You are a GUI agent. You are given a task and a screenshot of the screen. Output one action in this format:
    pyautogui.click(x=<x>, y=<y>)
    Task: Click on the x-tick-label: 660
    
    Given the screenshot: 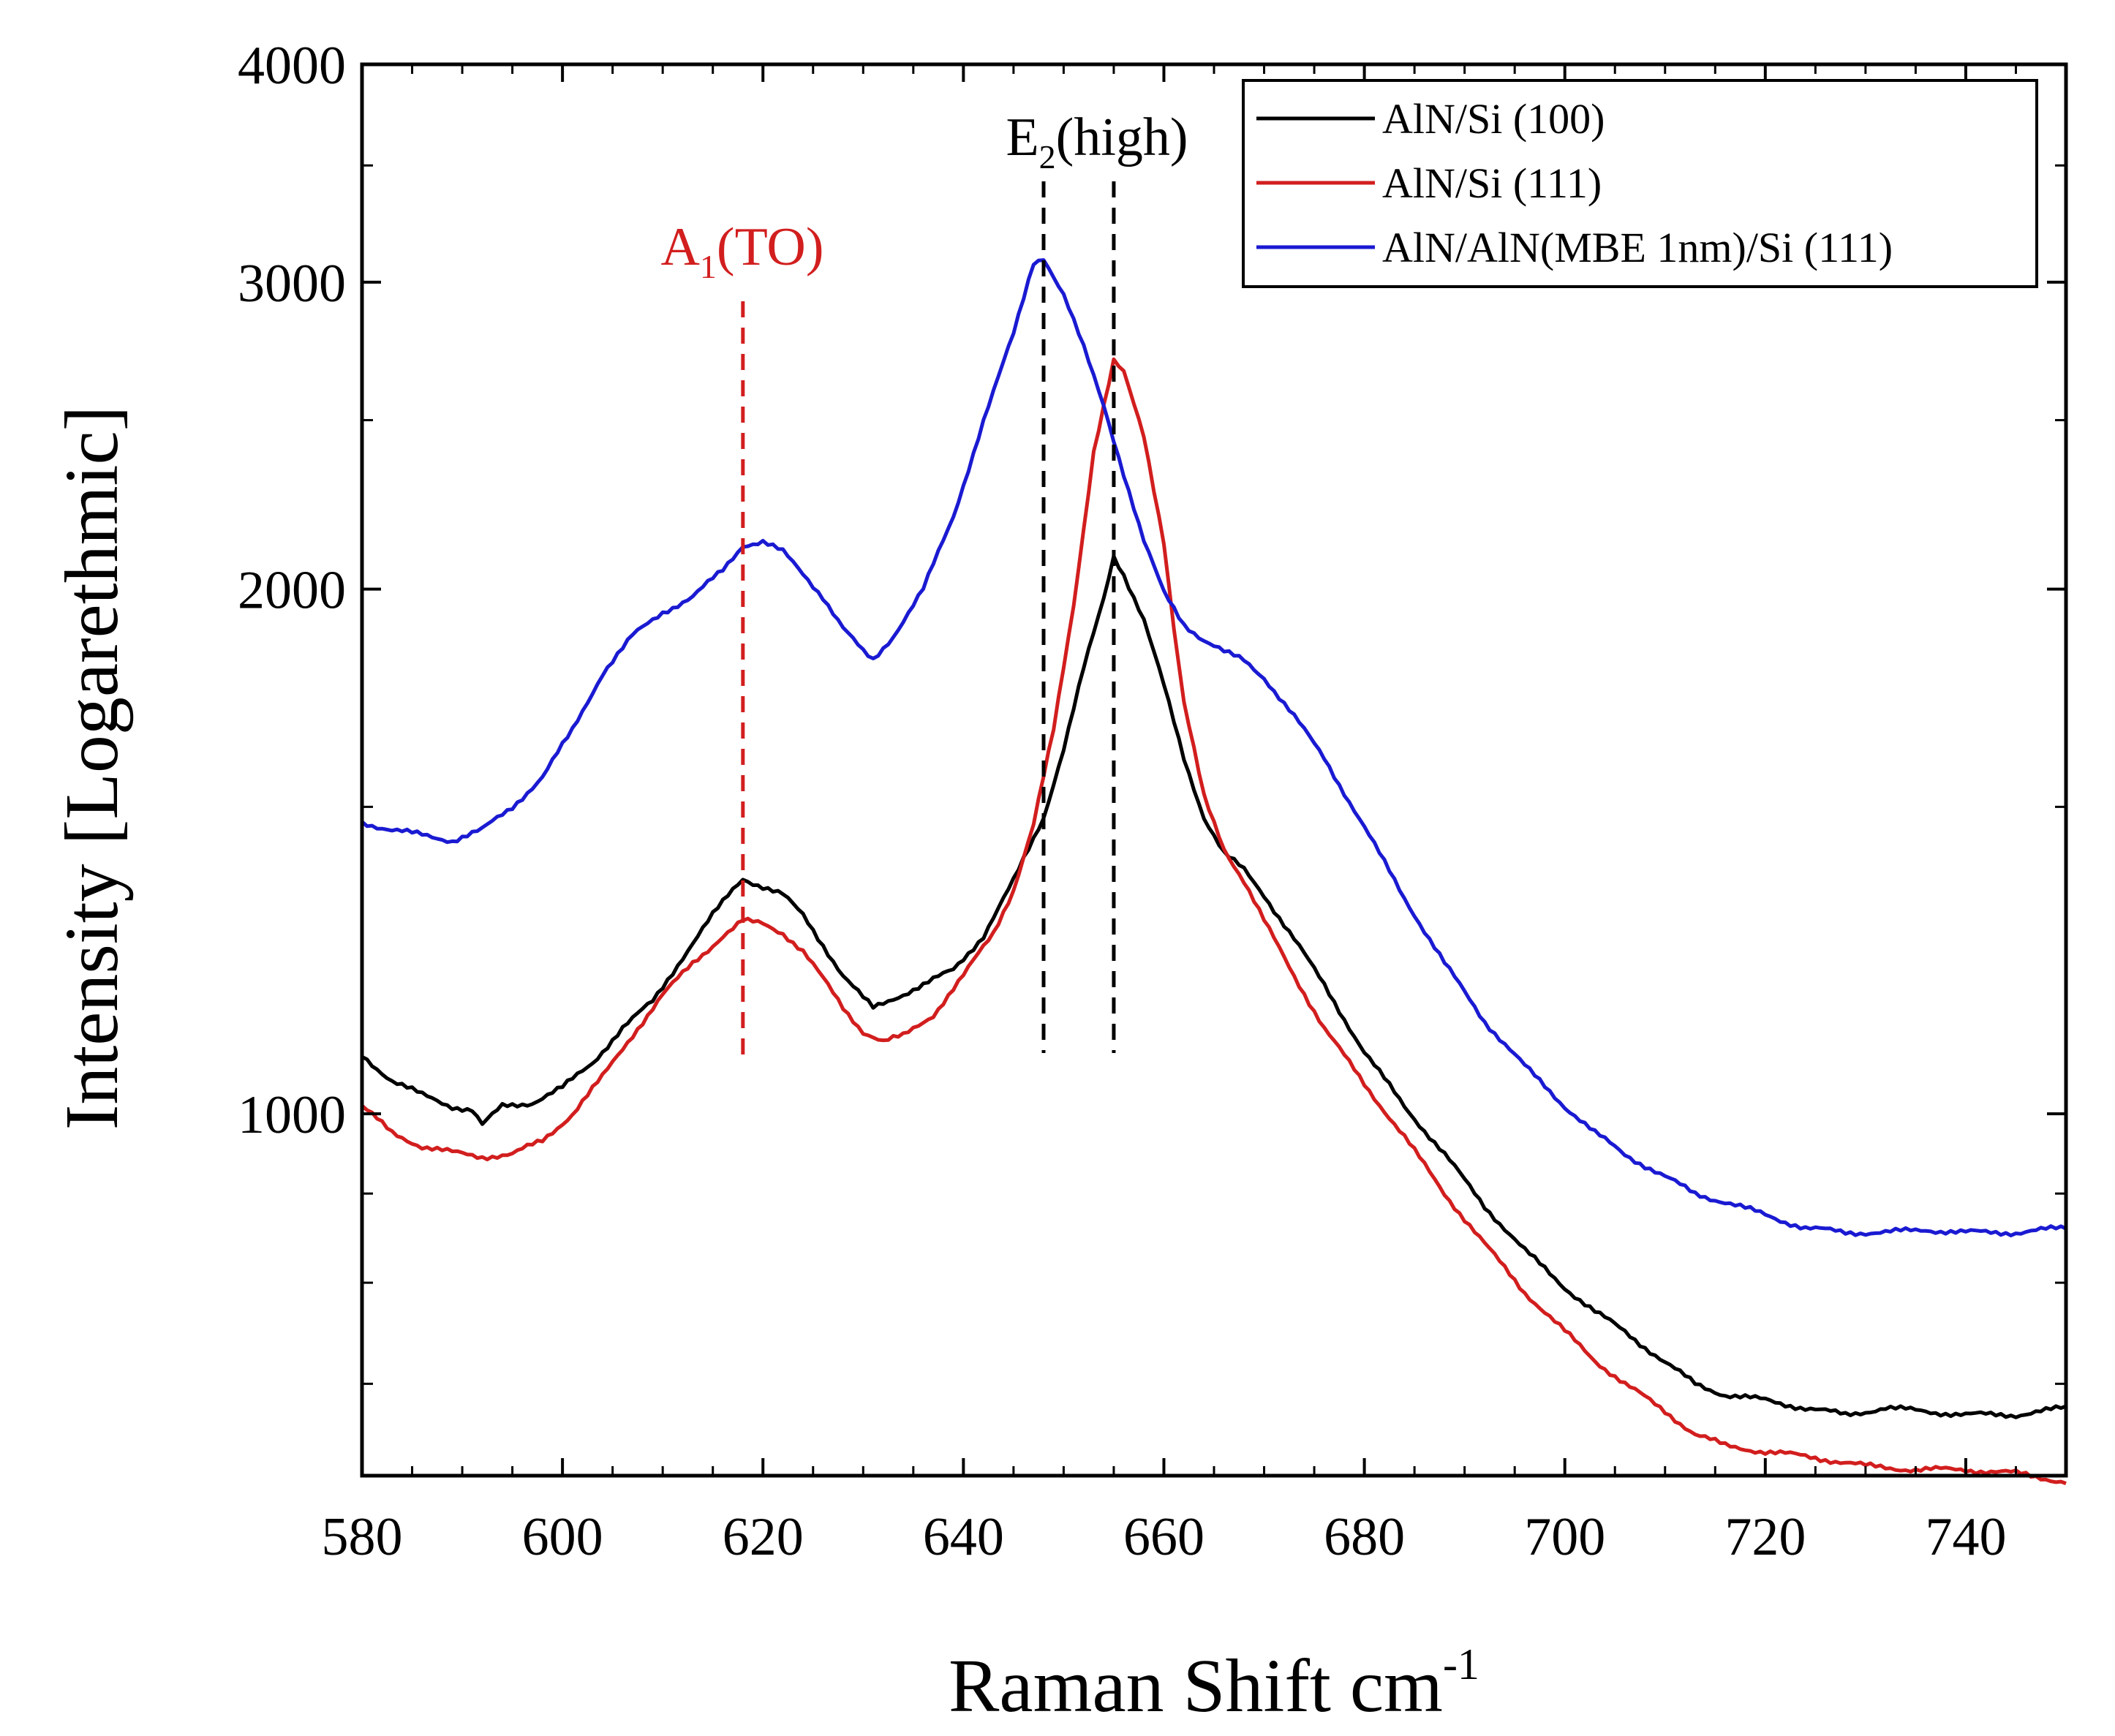 What is the action you would take?
    pyautogui.click(x=1163, y=1537)
    